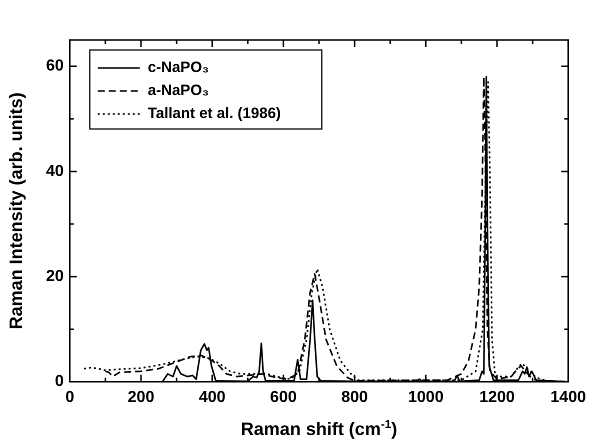 The width and height of the screenshot is (592, 443). I want to click on legend-label: a-NaPO₃, so click(178, 91).